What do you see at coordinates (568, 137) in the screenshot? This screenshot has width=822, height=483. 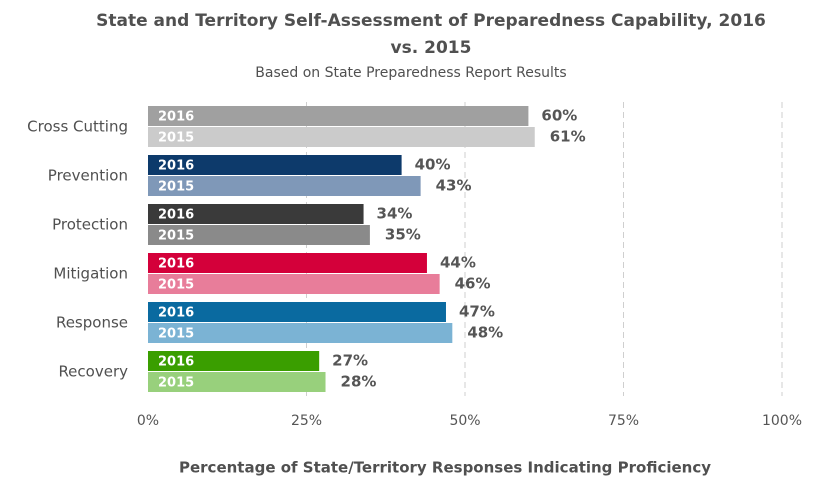 I see `data-label: 61%` at bounding box center [568, 137].